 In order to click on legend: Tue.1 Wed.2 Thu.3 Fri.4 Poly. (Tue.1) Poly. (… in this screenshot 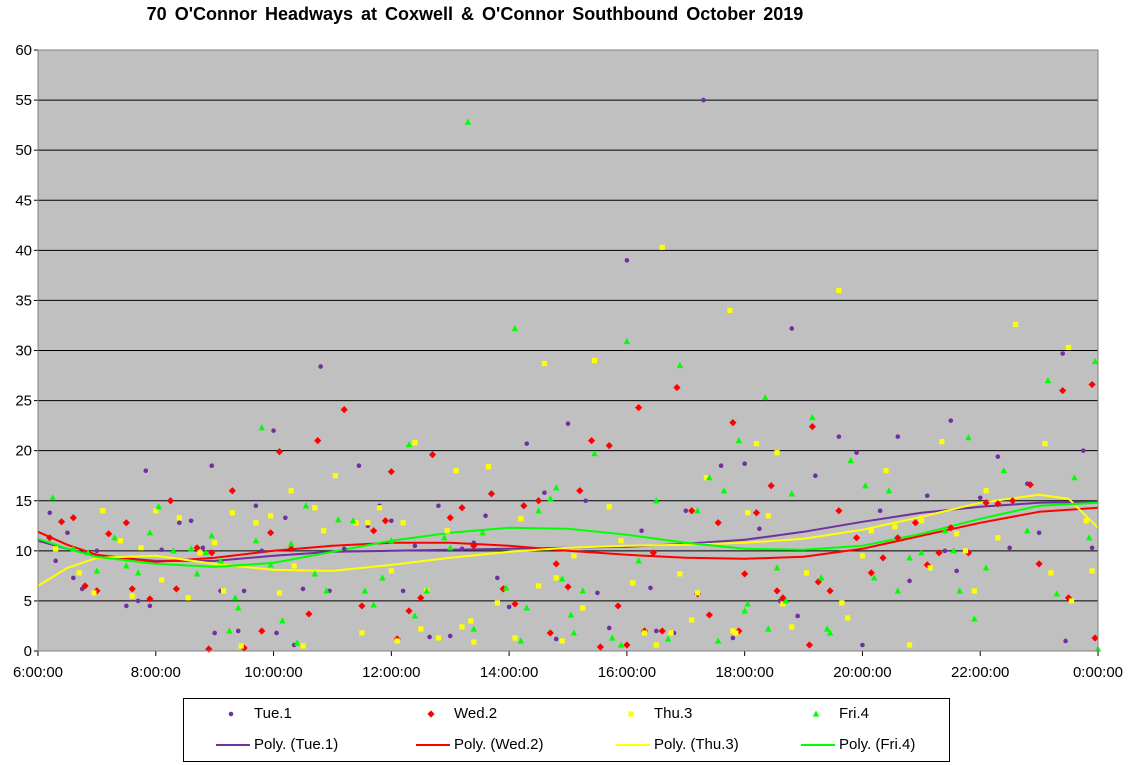, I will do `click(566, 730)`.